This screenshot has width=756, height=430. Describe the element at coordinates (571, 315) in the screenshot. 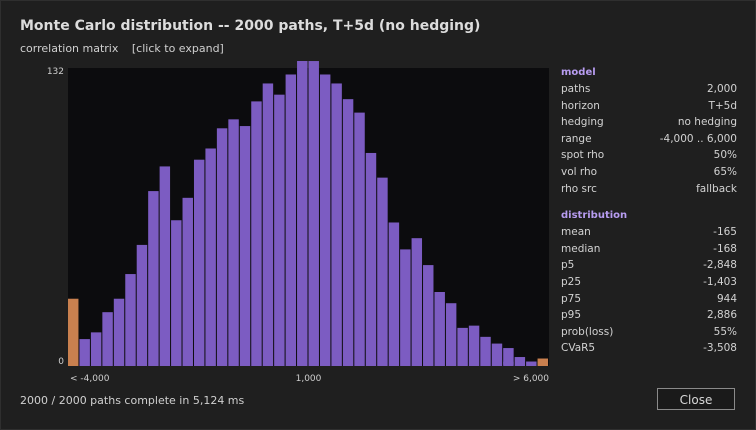

I see `distribution-stat-label: p95` at that location.